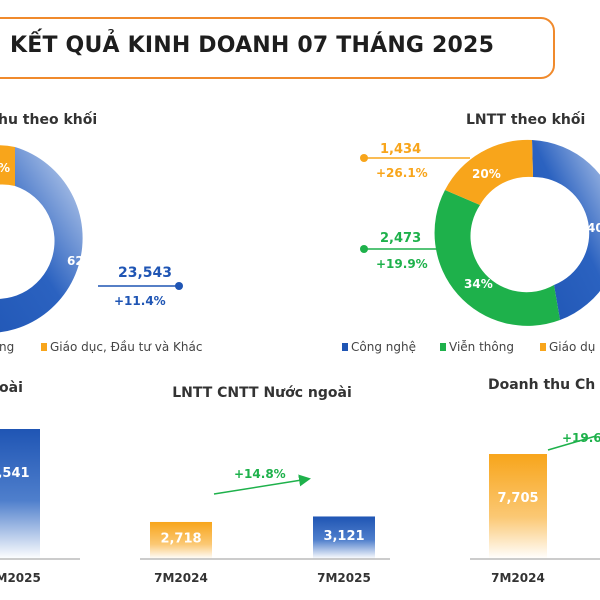  I want to click on profit-callout-green-value: 2,473, so click(400, 238).